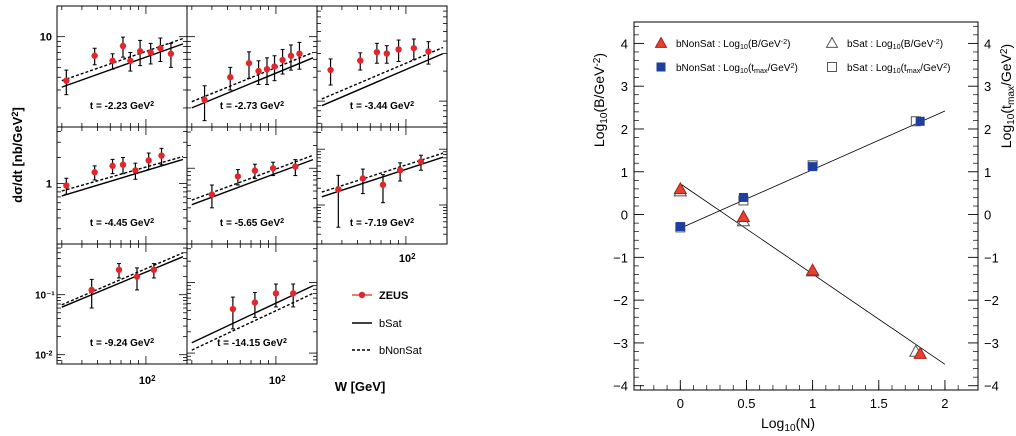 The height and width of the screenshot is (436, 1016). I want to click on y-tick-label: 1, so click(49, 185).